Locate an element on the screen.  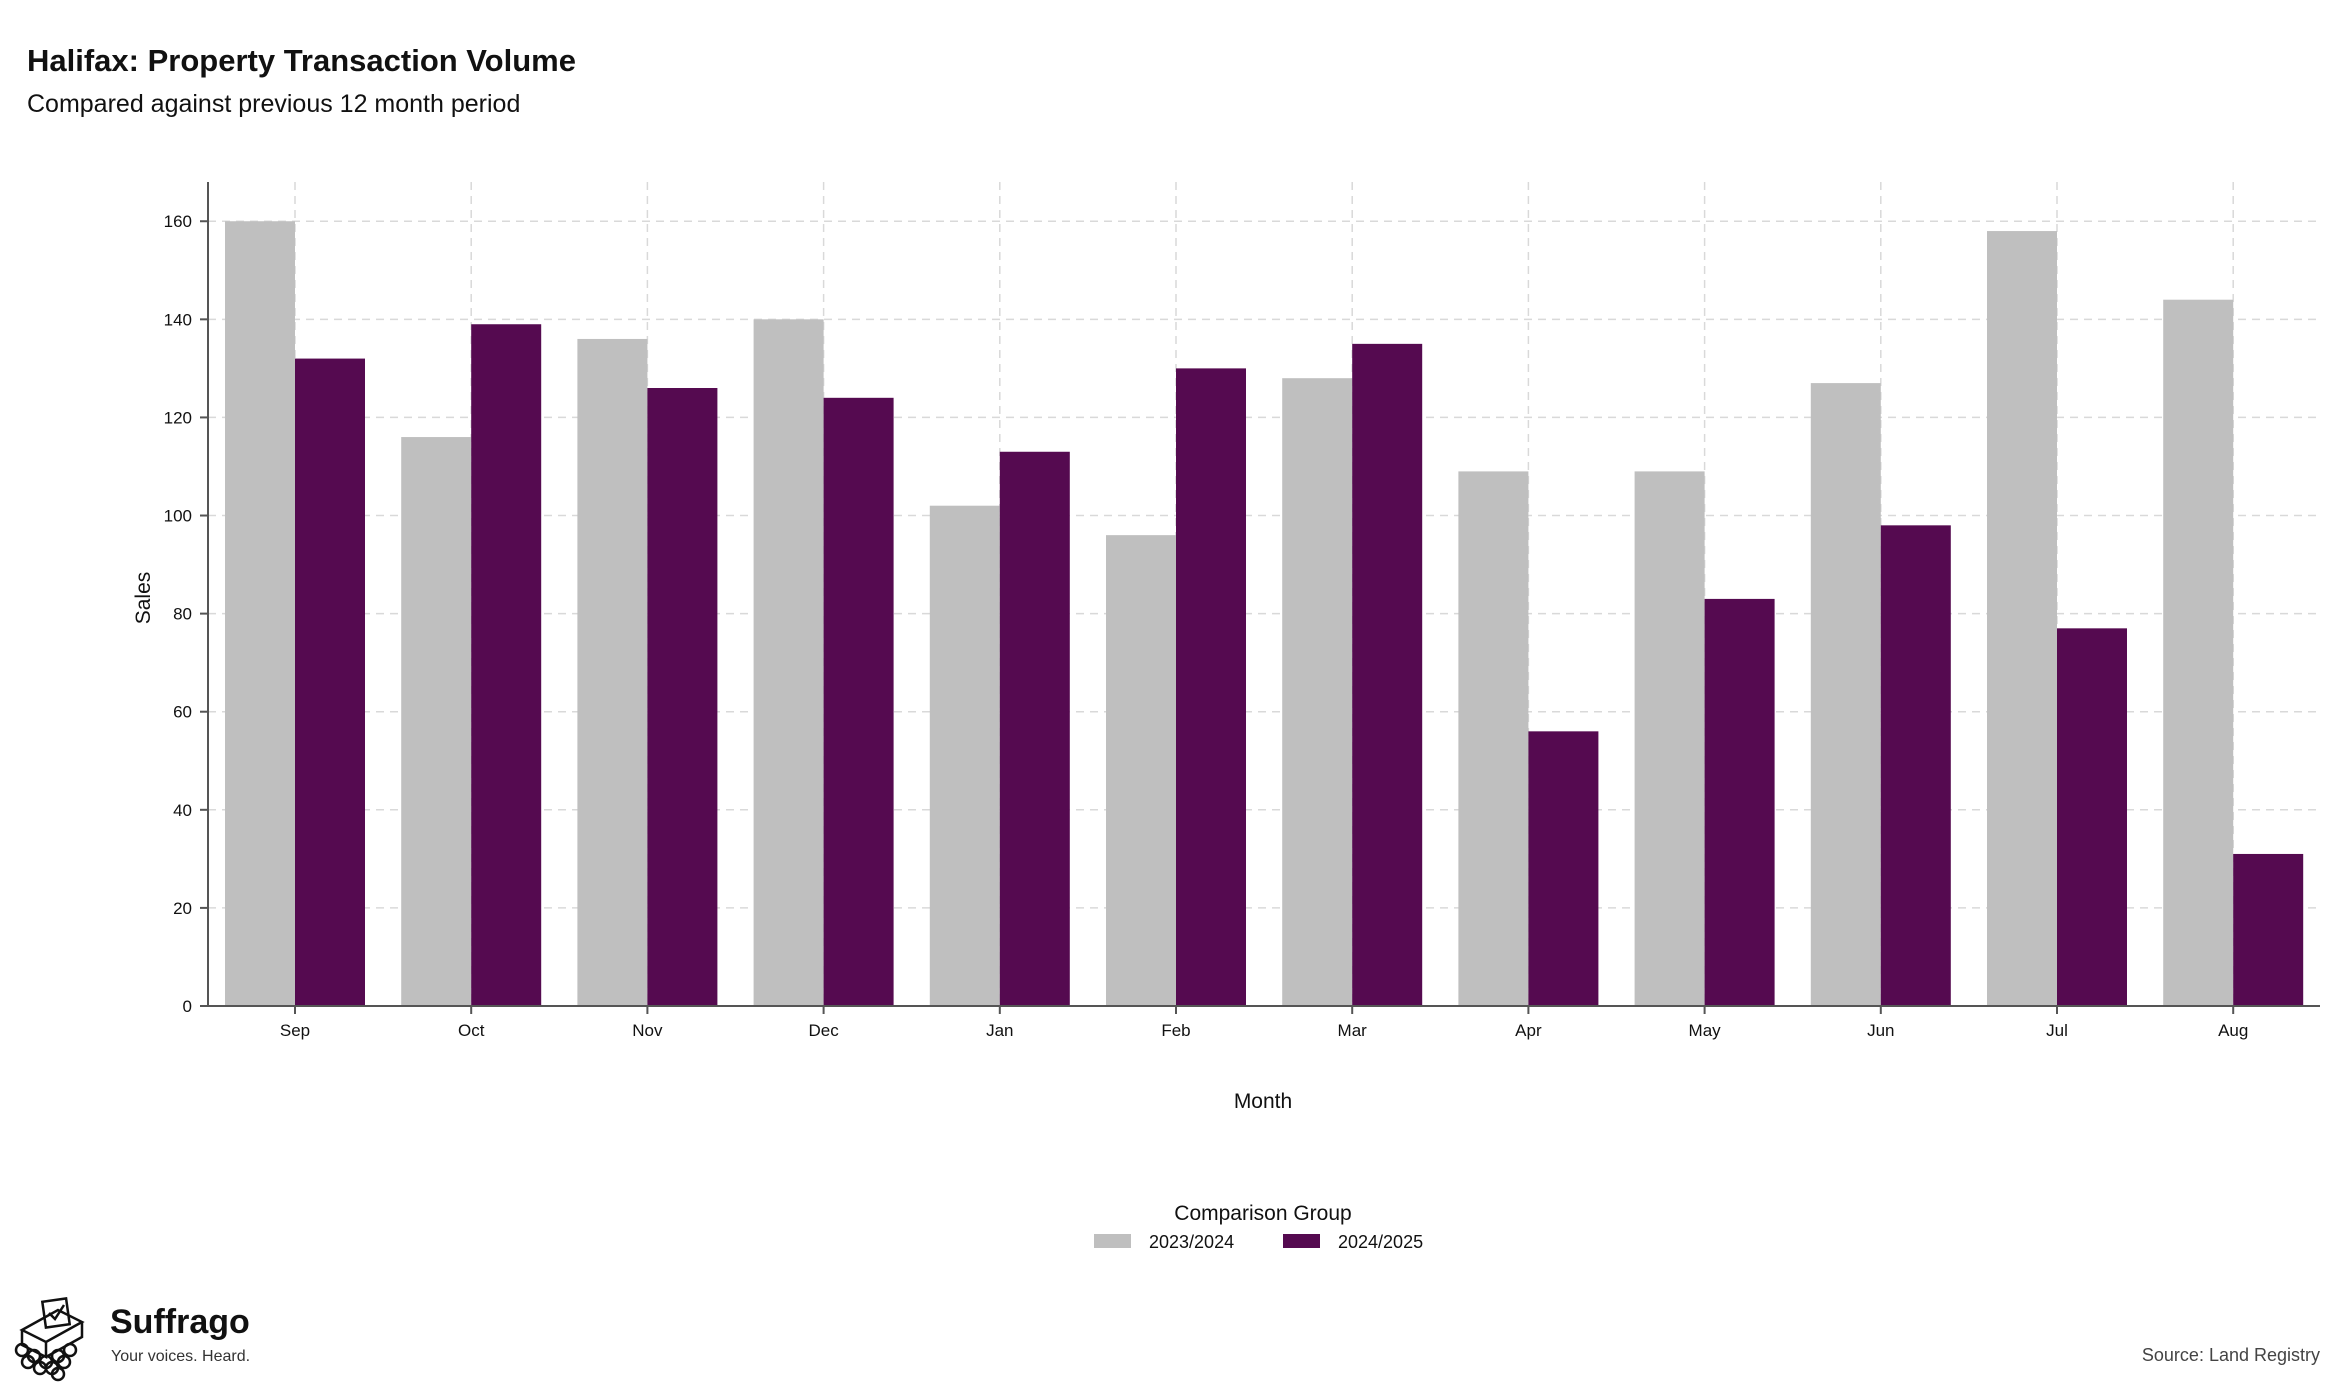
x-tick-label: May is located at coordinates (1705, 1030).